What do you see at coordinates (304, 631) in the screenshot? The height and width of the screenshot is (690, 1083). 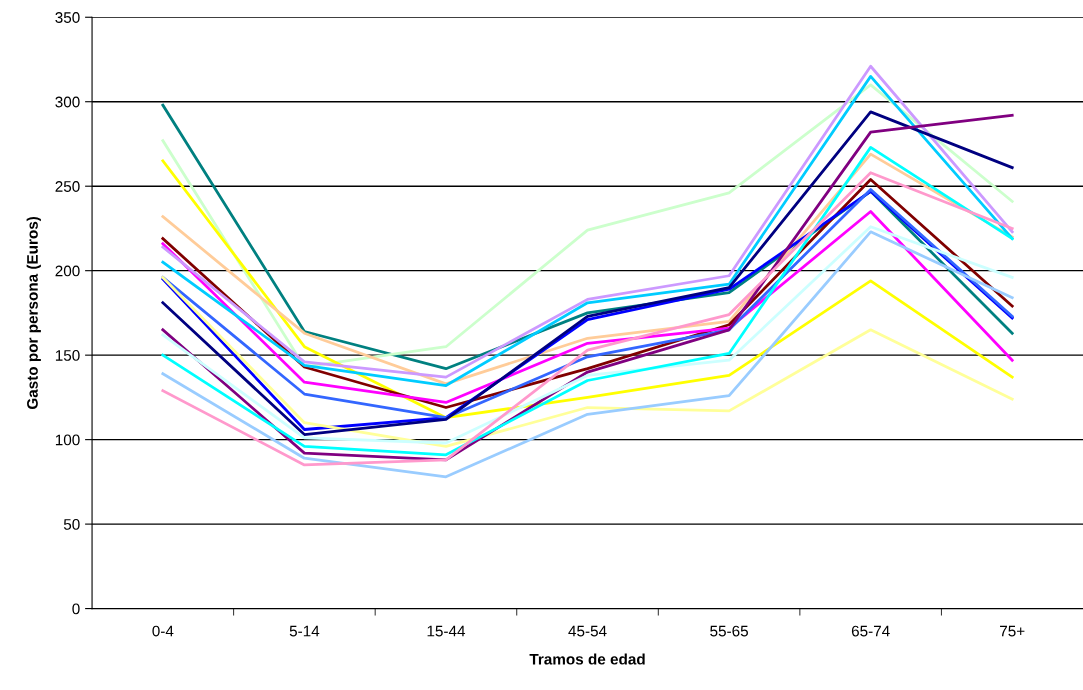 I see `x-tick-label: 5-14` at bounding box center [304, 631].